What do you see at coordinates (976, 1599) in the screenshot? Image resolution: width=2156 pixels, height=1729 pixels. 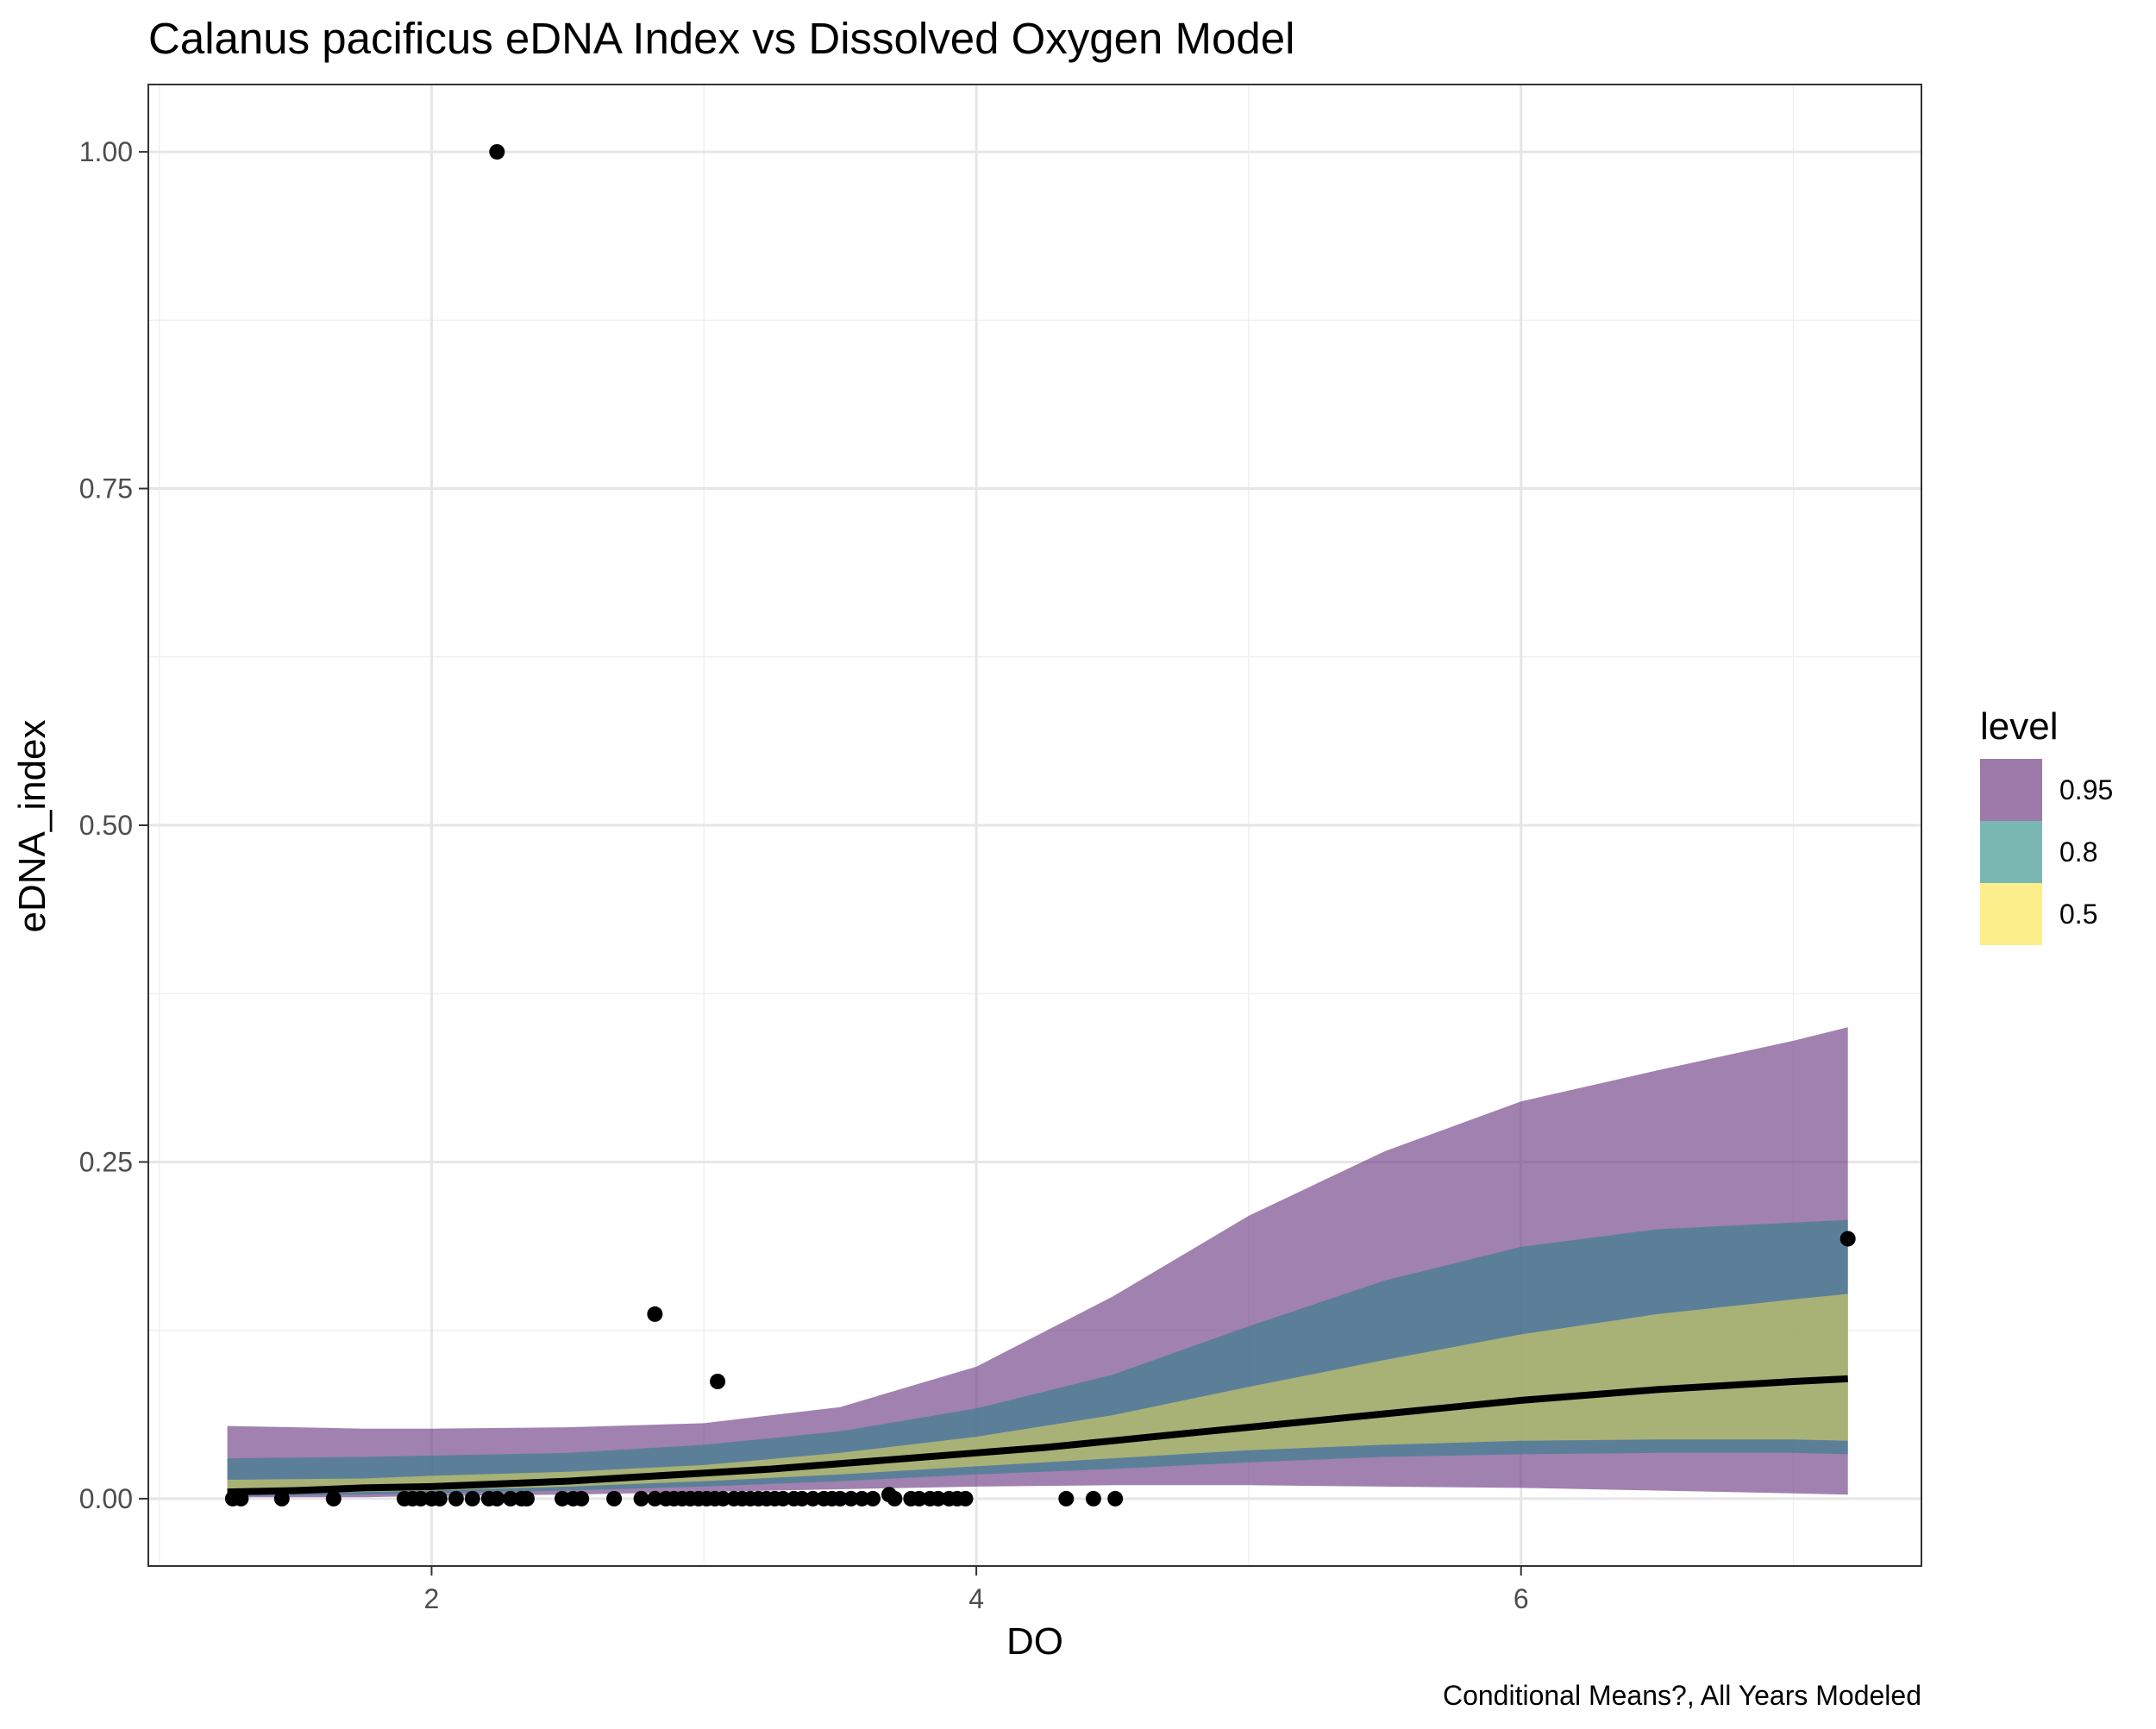 I see `x-tick-label: 4` at bounding box center [976, 1599].